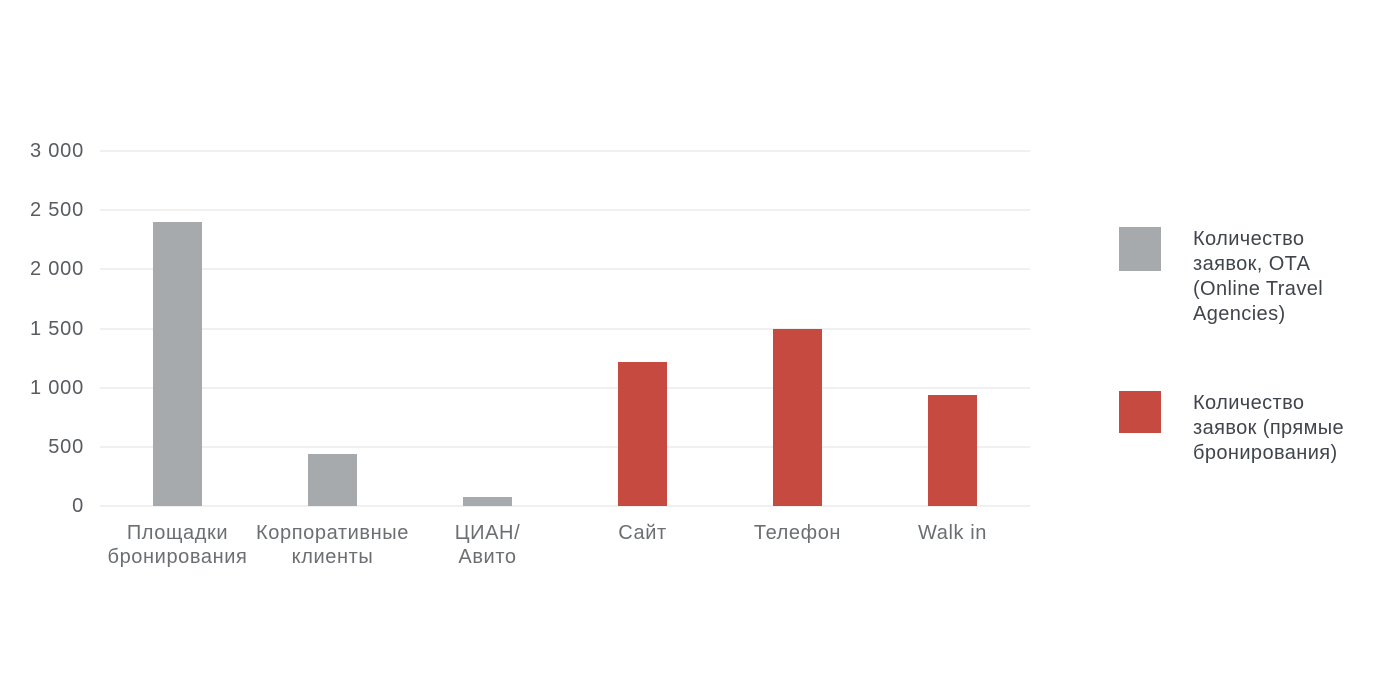 This screenshot has width=1400, height=700. What do you see at coordinates (56, 269) in the screenshot?
I see `y-tick-label-2000: 2 000` at bounding box center [56, 269].